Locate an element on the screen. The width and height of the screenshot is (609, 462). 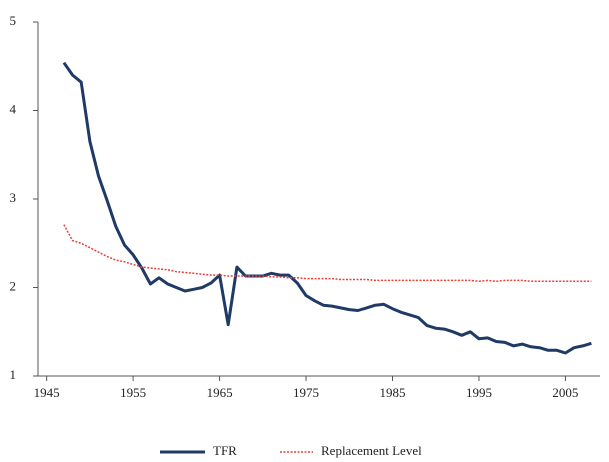
legend-label: Replacement Level is located at coordinates (371, 450).